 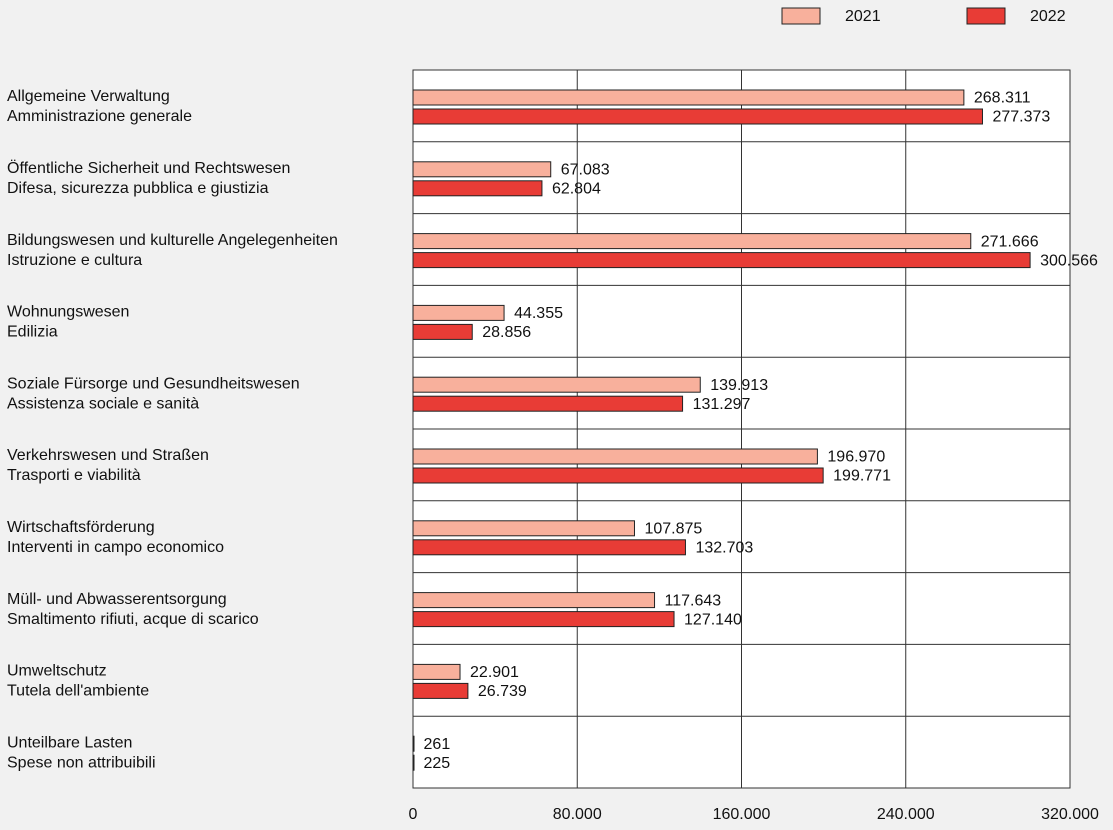 I want to click on value-label: 132.703, so click(x=724, y=548).